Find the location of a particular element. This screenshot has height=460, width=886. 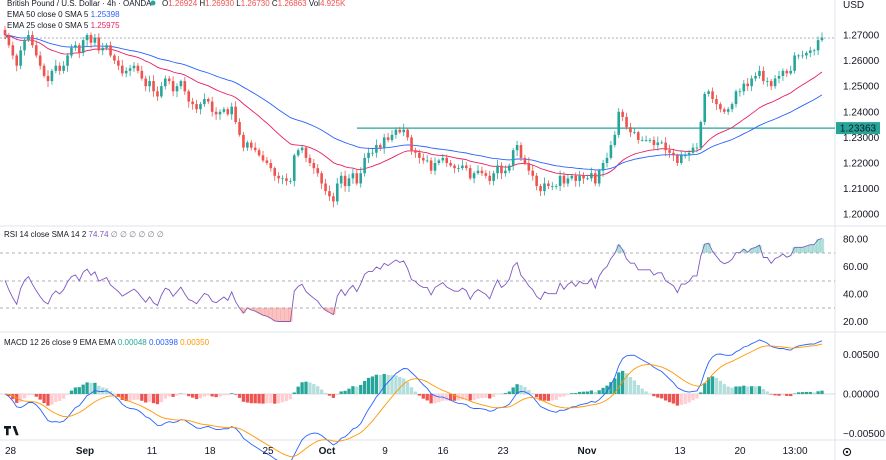

currency-label: USD is located at coordinates (853, 5).